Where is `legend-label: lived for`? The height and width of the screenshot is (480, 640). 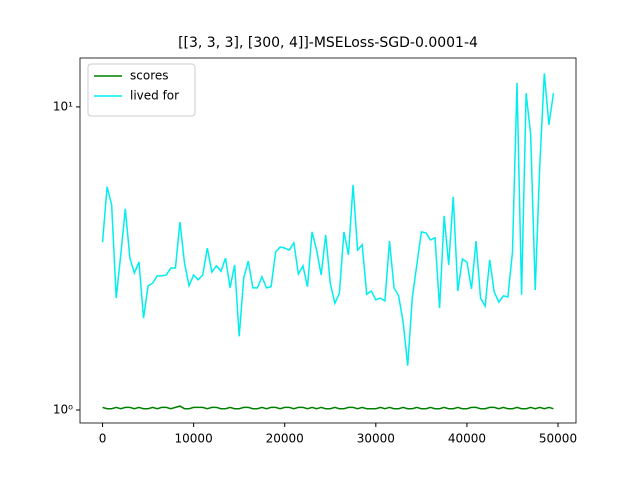
legend-label: lived for is located at coordinates (154, 96).